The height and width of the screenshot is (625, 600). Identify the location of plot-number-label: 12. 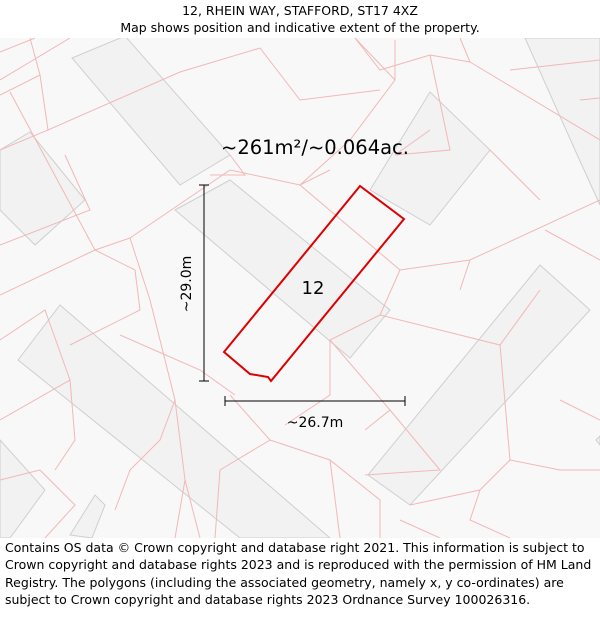
(313, 288).